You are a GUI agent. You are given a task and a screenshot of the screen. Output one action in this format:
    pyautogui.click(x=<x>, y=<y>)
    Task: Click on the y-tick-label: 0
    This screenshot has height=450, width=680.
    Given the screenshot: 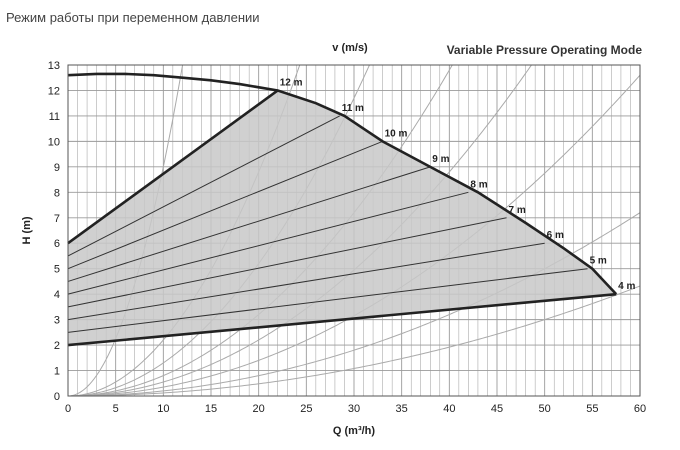 What is the action you would take?
    pyautogui.click(x=57, y=397)
    